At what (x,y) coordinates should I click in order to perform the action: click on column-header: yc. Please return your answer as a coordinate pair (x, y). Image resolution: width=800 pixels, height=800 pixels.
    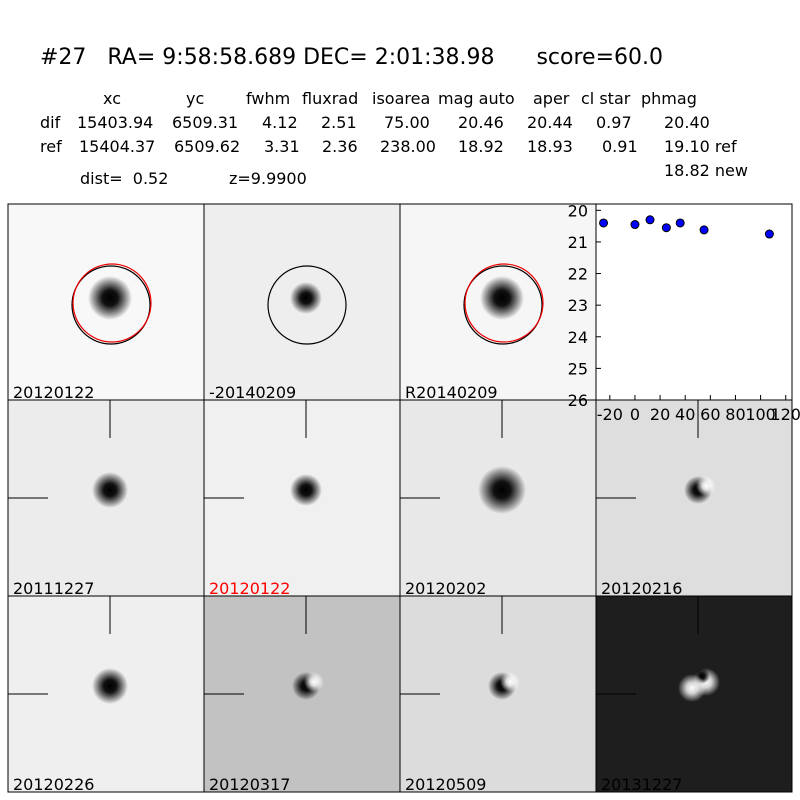
    Looking at the image, I should click on (195, 98).